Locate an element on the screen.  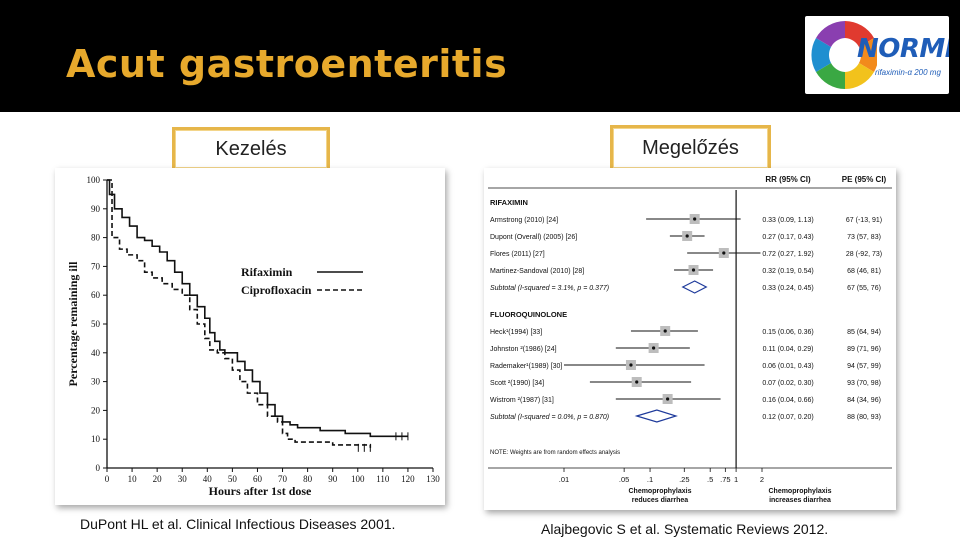
x-tick-label: 70 is located at coordinates (283, 479).